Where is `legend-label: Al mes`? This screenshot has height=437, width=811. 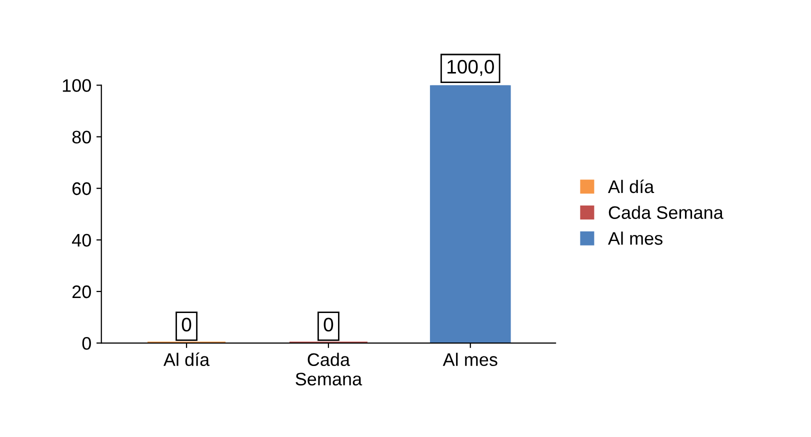
legend-label: Al mes is located at coordinates (635, 238).